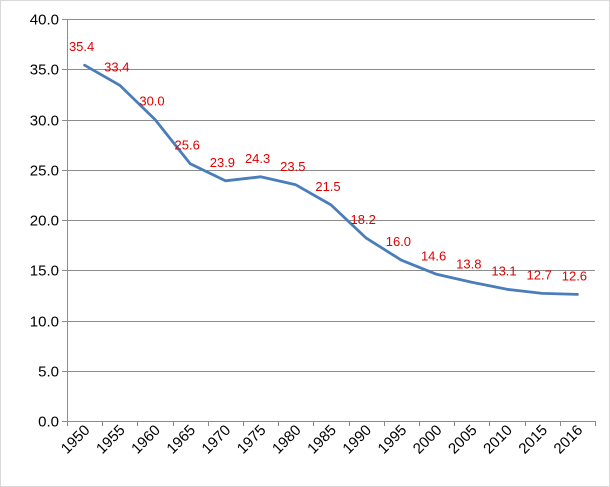  I want to click on data-label: 24.3, so click(257, 158).